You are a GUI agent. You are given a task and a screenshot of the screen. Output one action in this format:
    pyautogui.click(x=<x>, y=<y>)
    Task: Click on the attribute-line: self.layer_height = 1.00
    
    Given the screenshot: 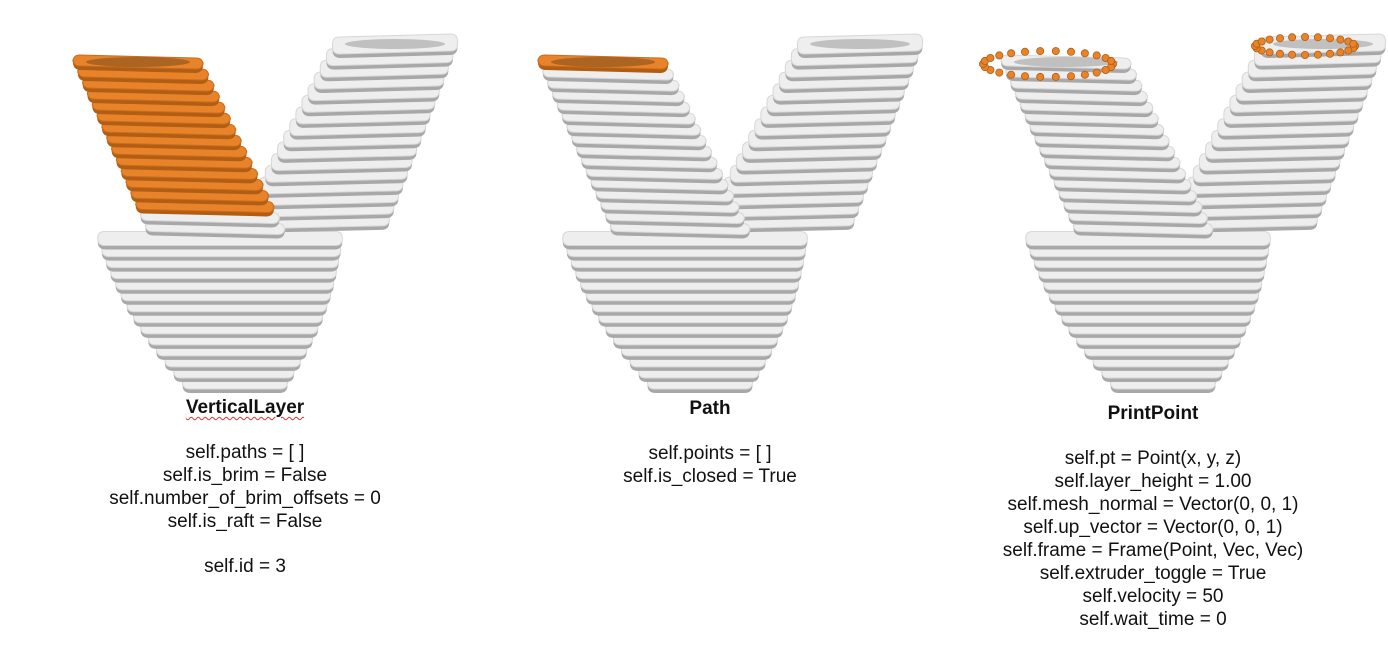 What is the action you would take?
    pyautogui.click(x=1153, y=481)
    